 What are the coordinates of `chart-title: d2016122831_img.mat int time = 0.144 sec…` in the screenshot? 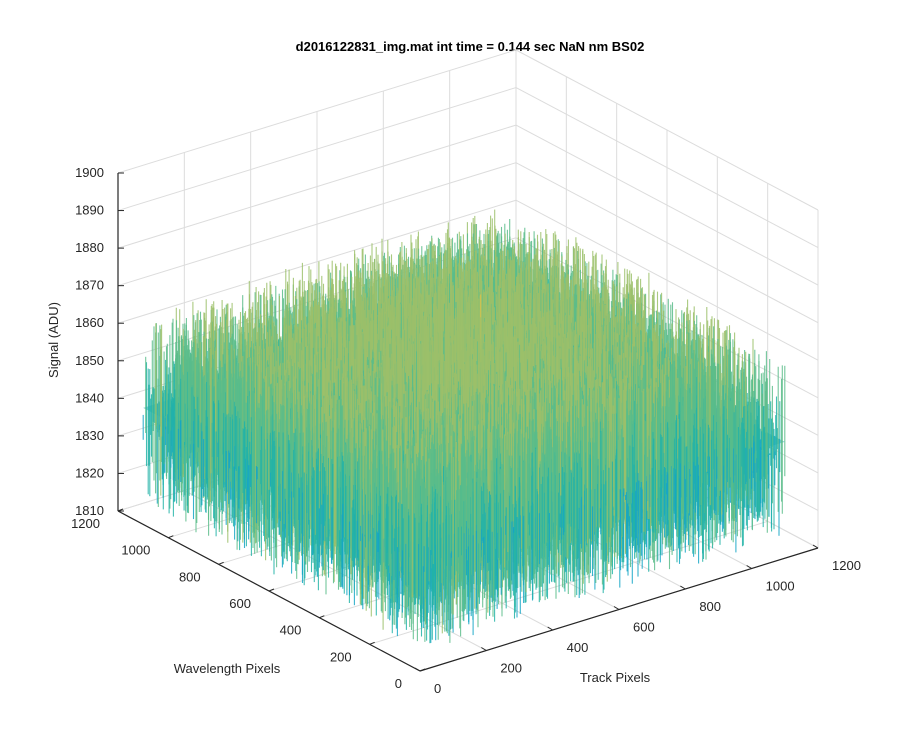 It's located at (470, 46).